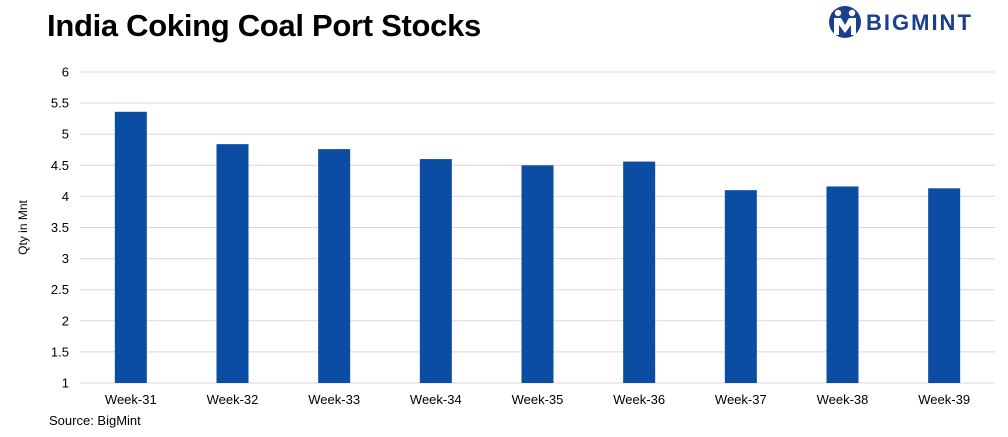  I want to click on y-tick-label: 3.5, so click(60, 227).